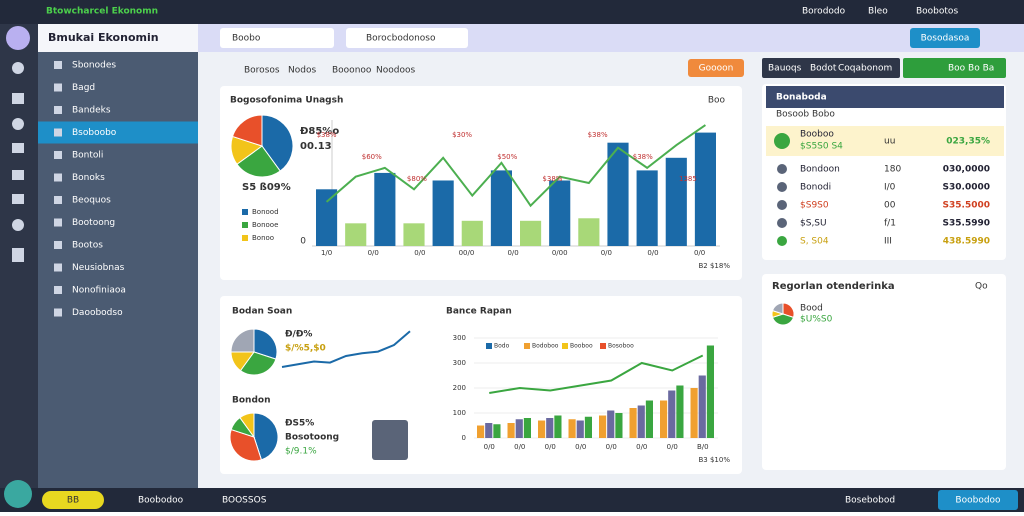  I want to click on active-item, so click(118, 132).